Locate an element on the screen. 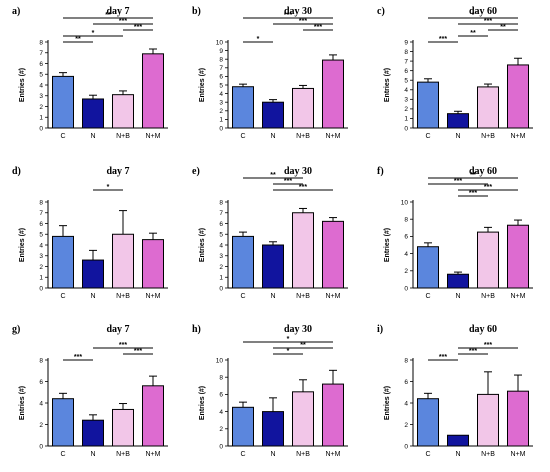 The height and width of the screenshot is (472, 550). panel-letter: h) is located at coordinates (196, 329).